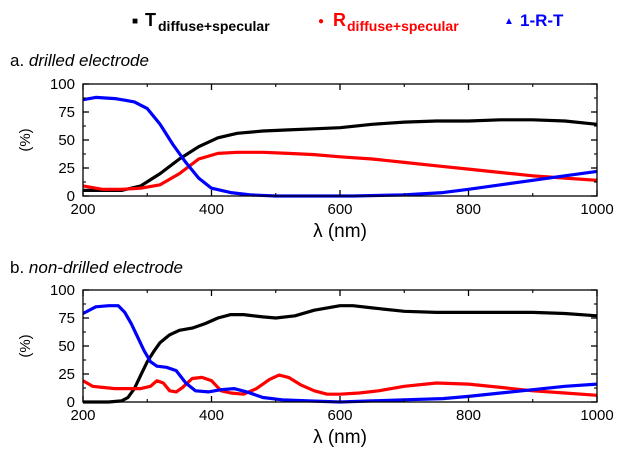 The width and height of the screenshot is (621, 457). I want to click on legend-label-t-main: T, so click(150, 20).